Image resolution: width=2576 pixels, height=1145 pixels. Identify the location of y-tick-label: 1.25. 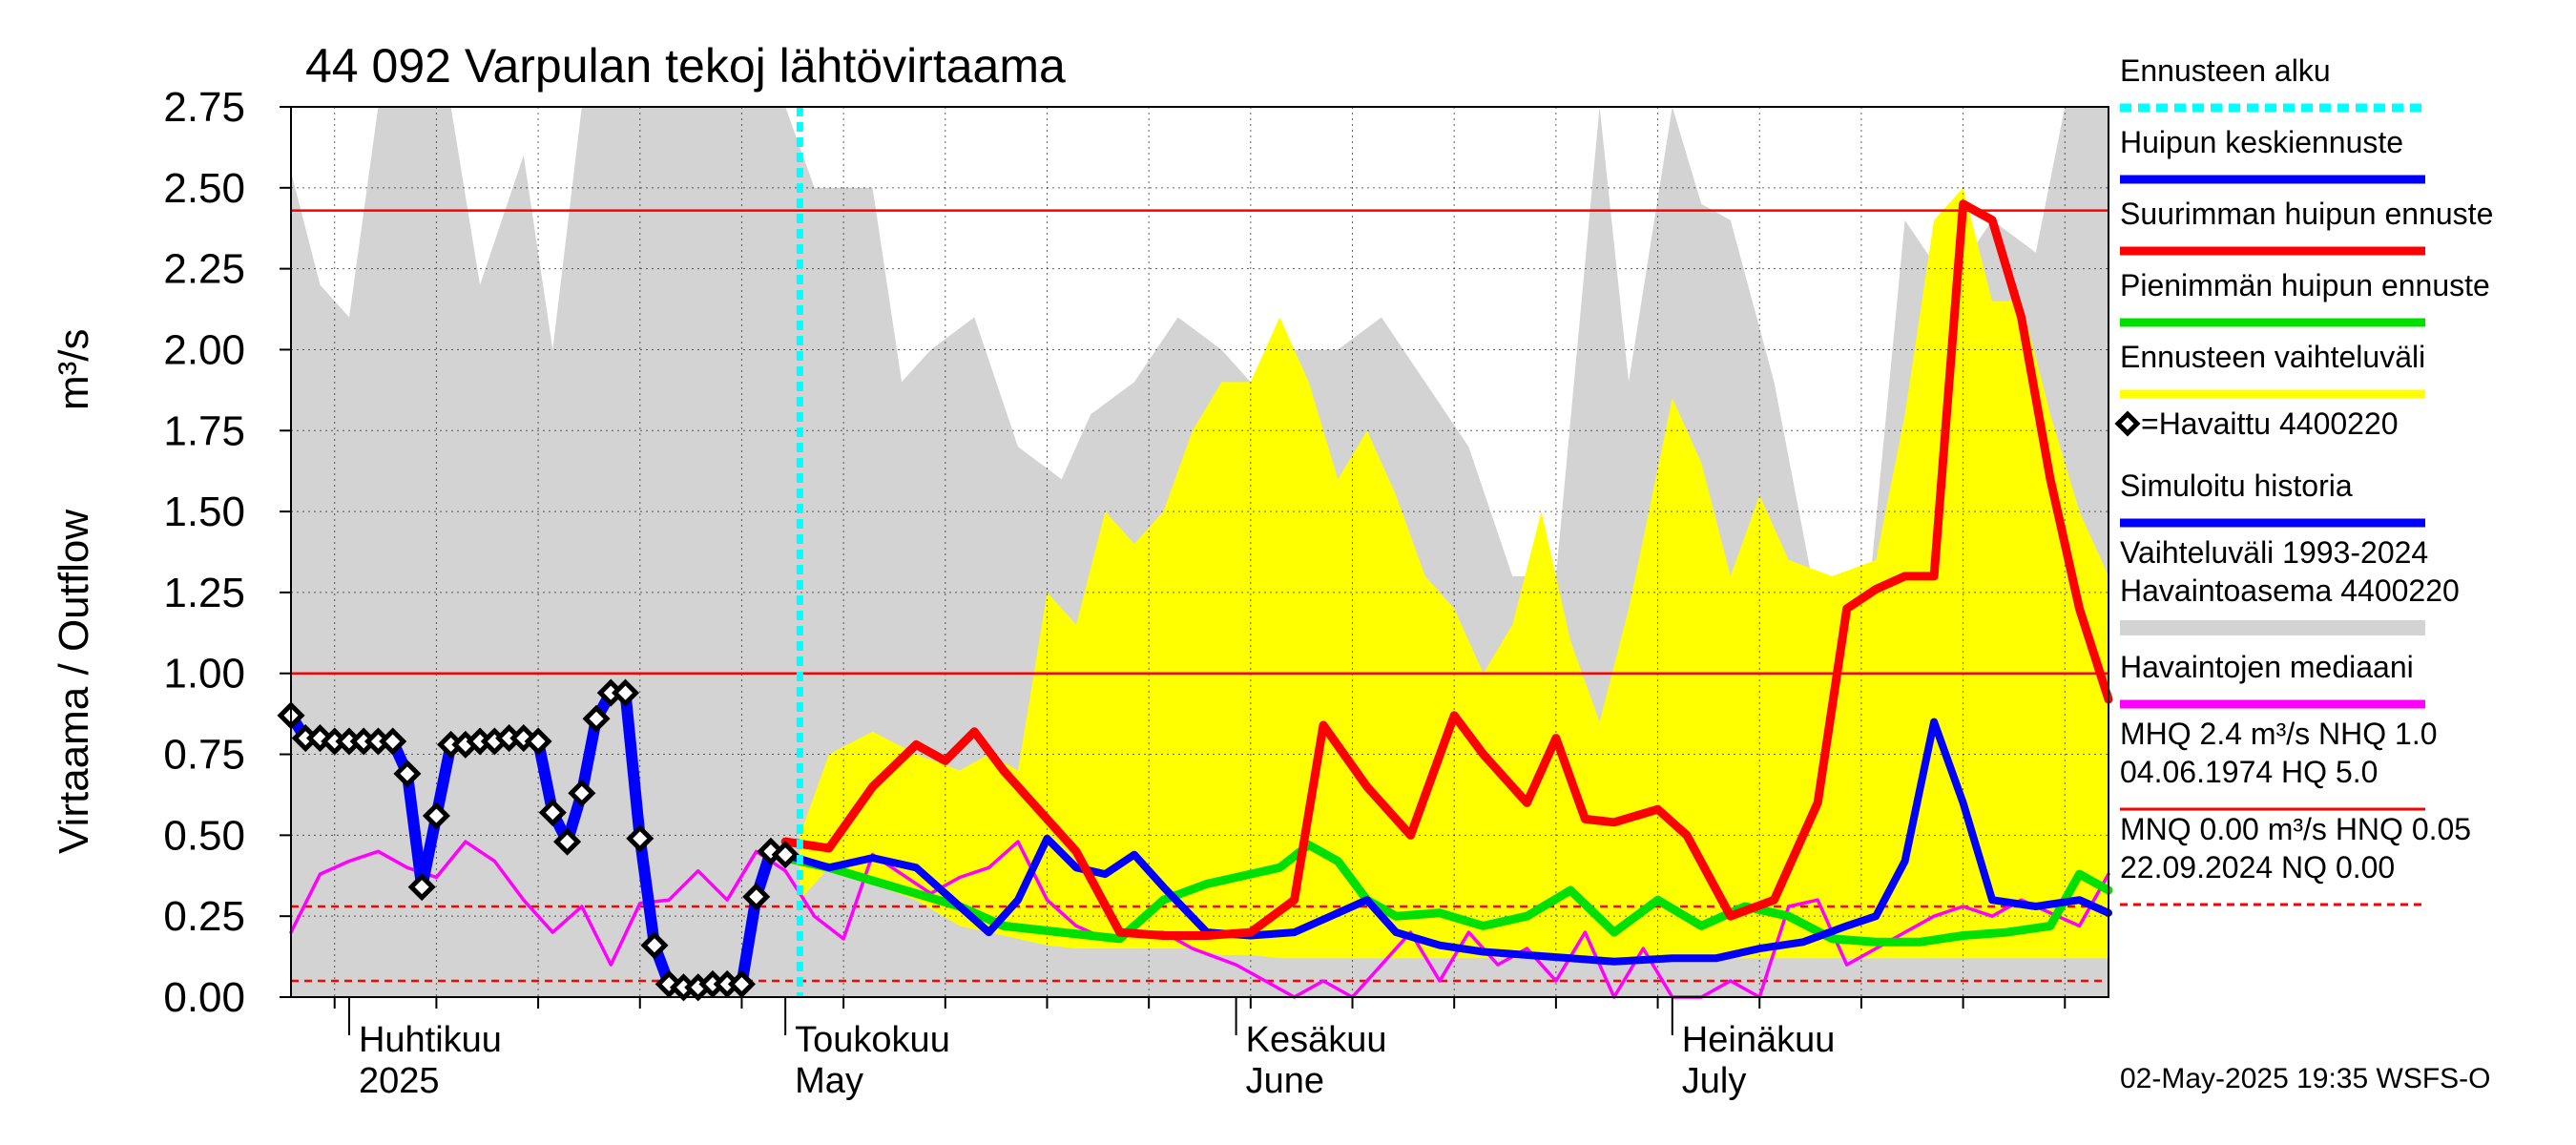
(204, 593).